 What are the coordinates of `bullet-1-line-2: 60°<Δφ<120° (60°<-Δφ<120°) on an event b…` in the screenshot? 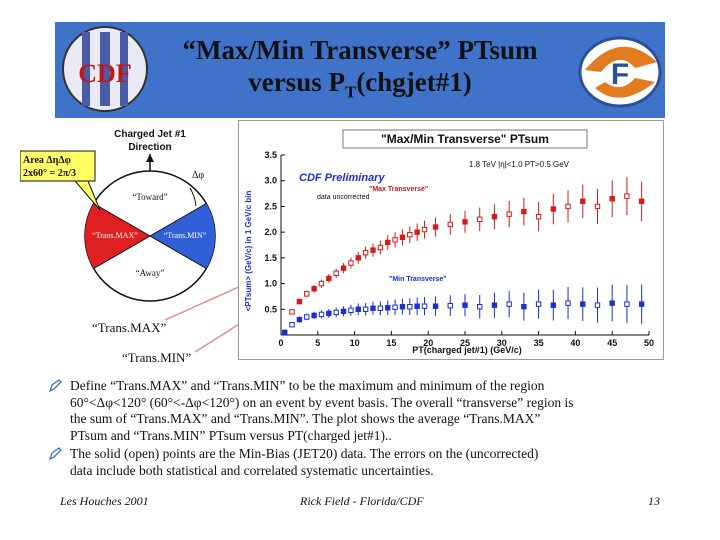 It's located at (322, 402).